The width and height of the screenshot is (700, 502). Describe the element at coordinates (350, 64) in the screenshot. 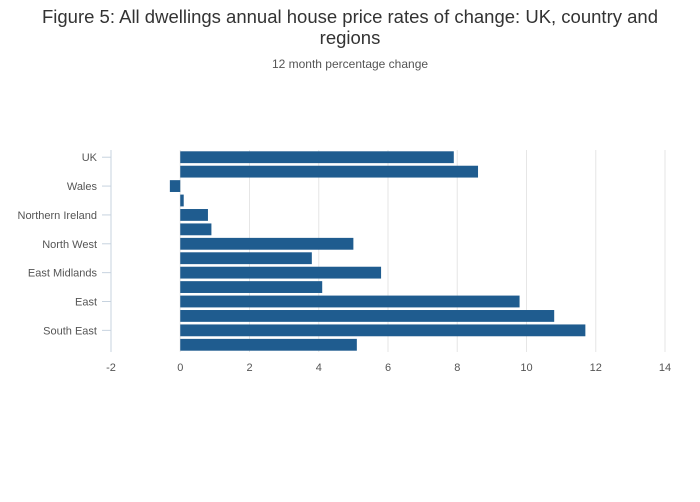

I see `chart-subtitle: 12 month percentage change` at that location.